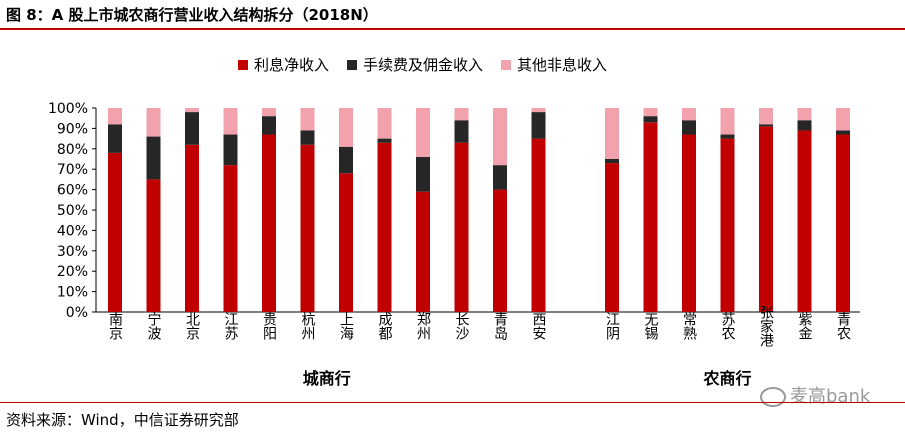 This screenshot has height=436, width=905. Describe the element at coordinates (423, 326) in the screenshot. I see `category-label: 郑州` at that location.